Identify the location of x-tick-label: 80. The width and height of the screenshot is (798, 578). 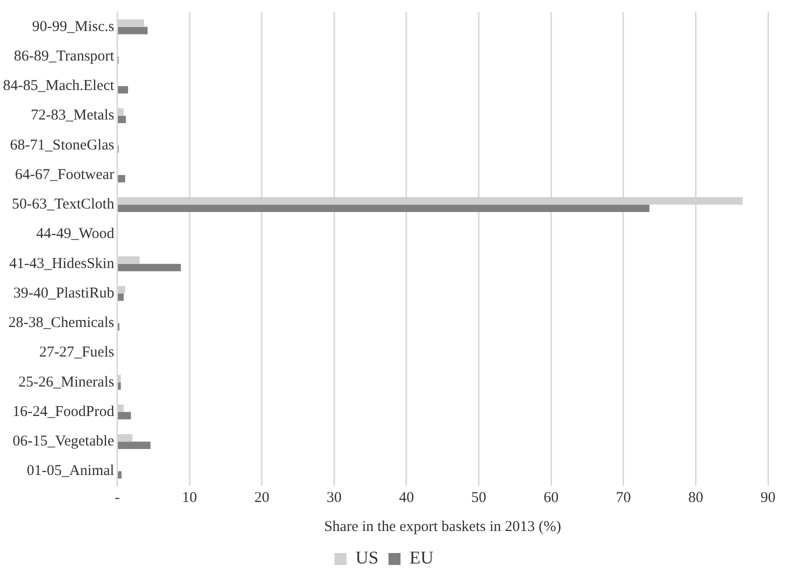
(696, 498).